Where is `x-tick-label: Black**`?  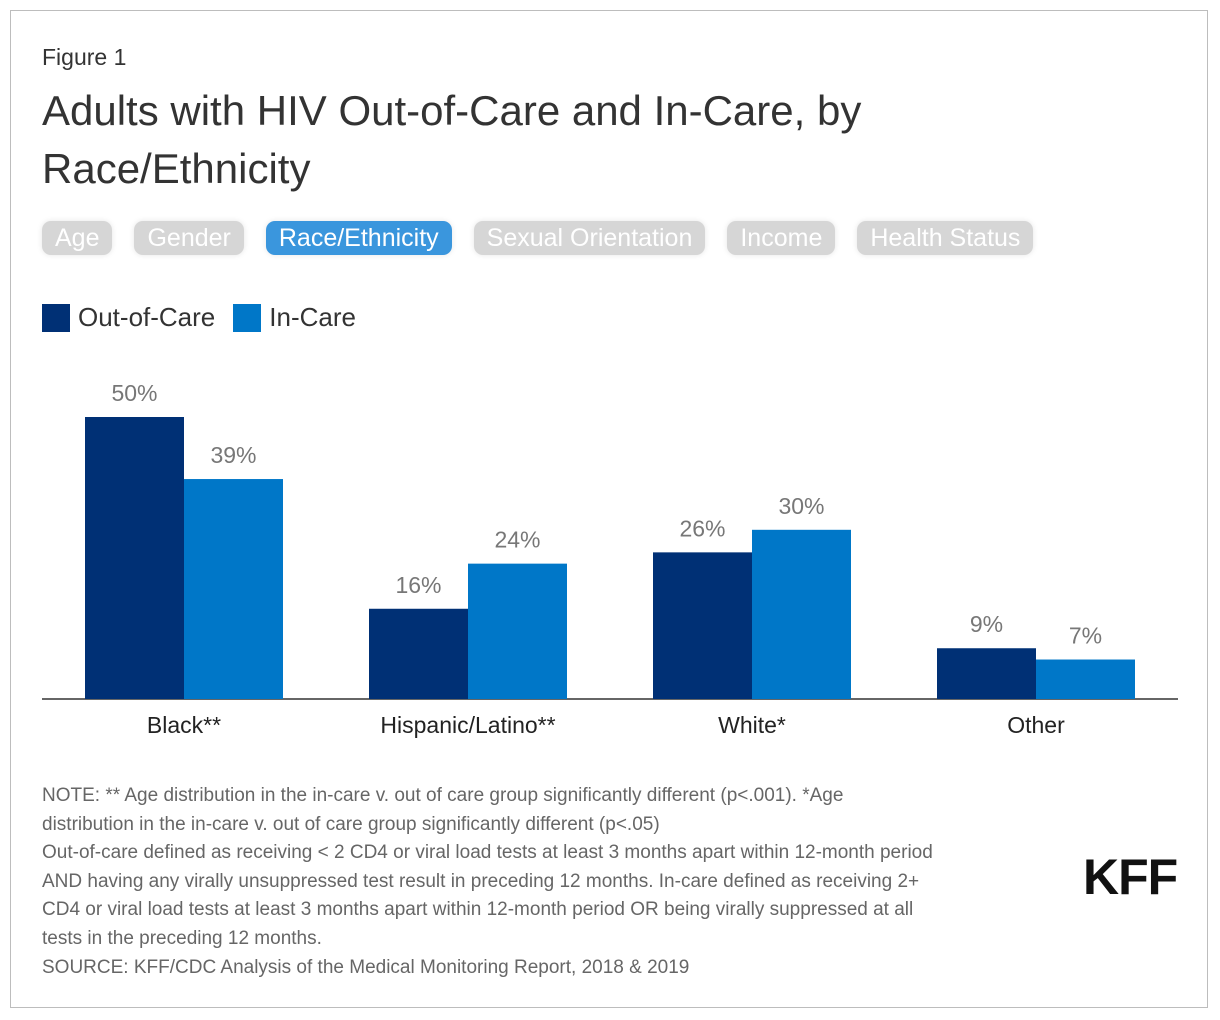 x-tick-label: Black** is located at coordinates (184, 725).